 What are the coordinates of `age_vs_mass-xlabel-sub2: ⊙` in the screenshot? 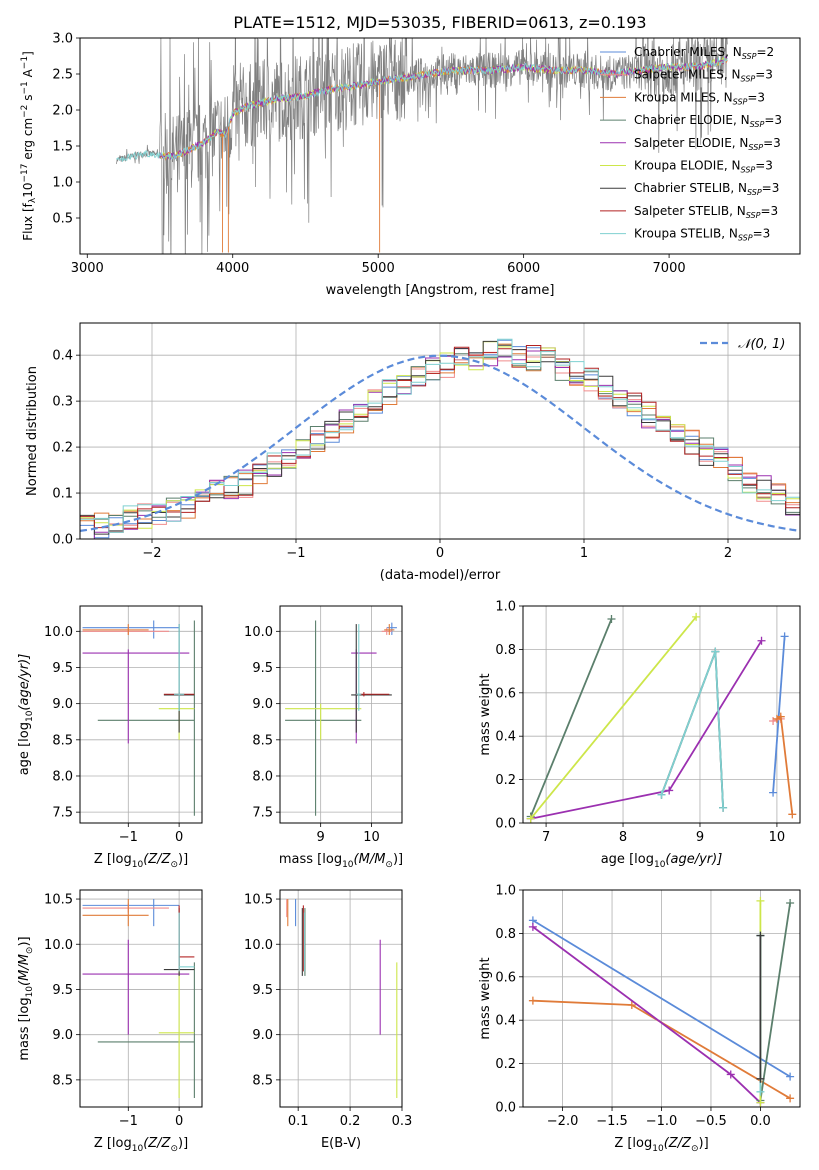 It's located at (389, 865).